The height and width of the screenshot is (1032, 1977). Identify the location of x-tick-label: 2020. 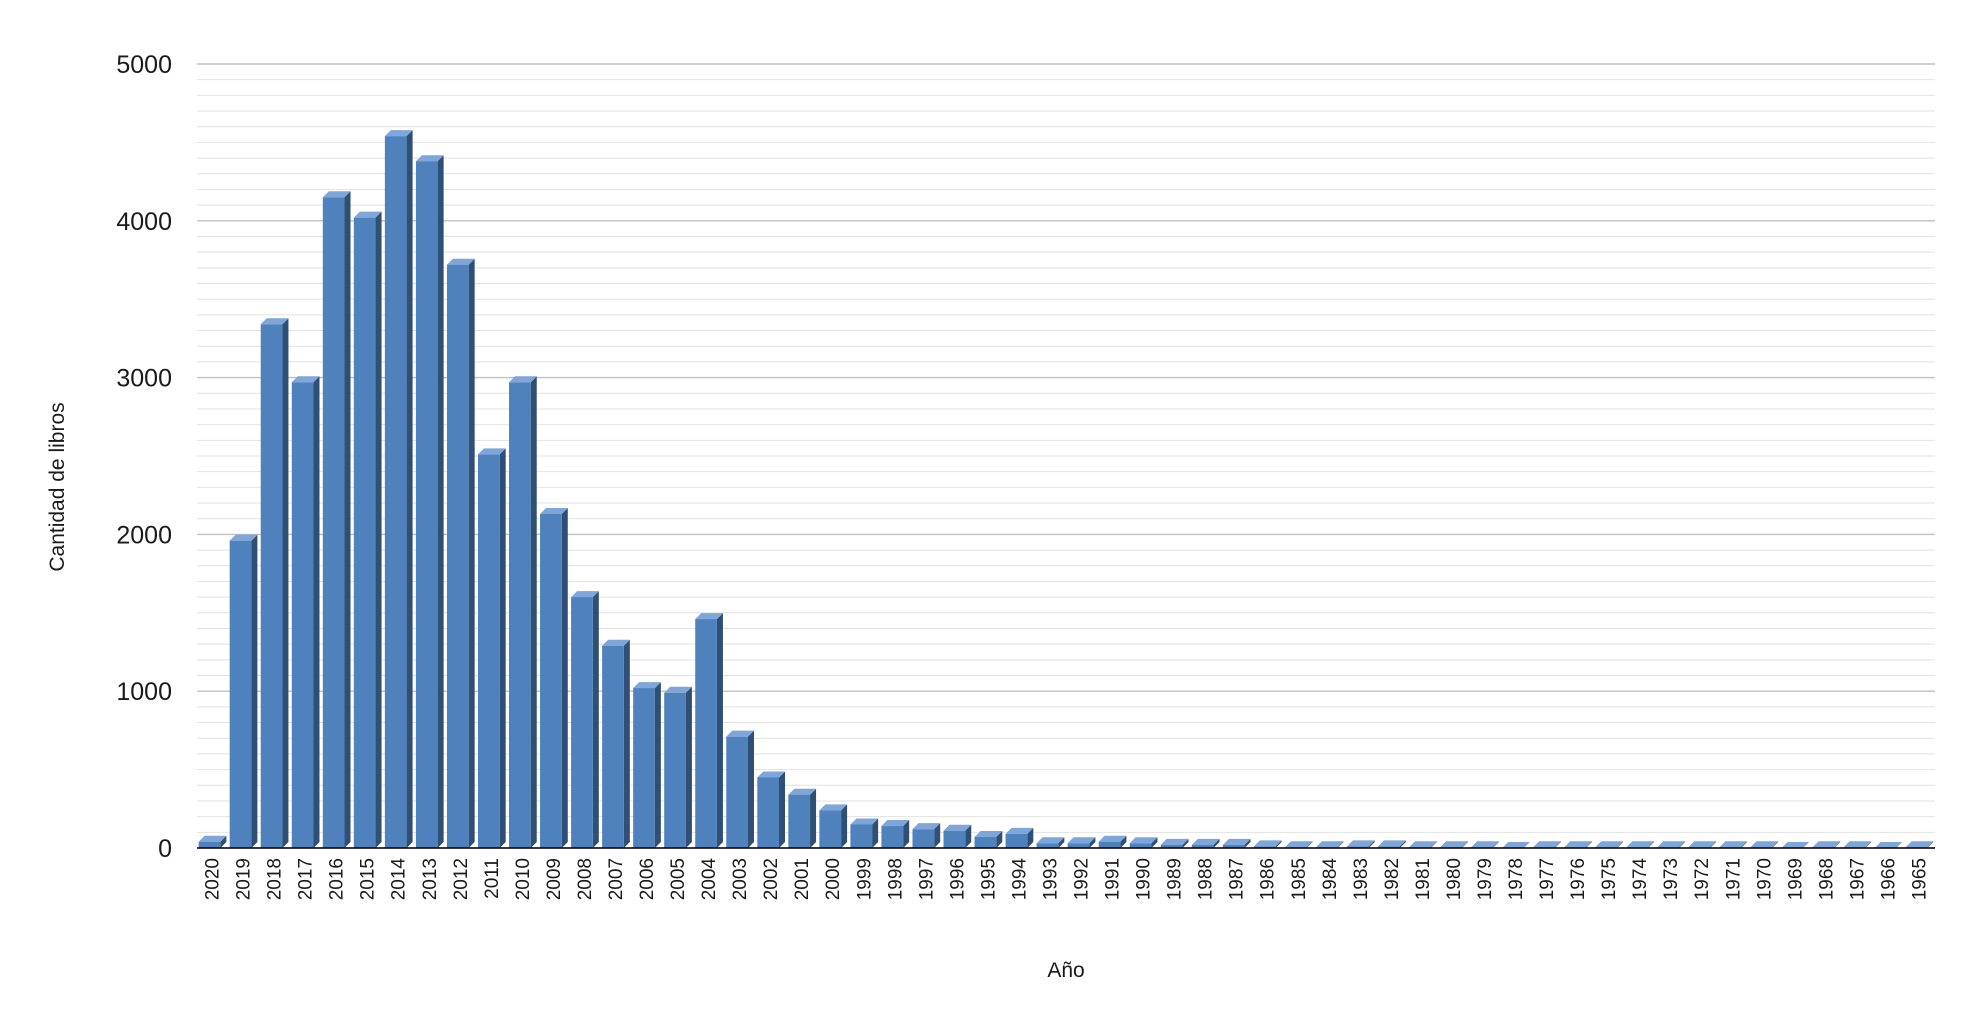
(213, 879).